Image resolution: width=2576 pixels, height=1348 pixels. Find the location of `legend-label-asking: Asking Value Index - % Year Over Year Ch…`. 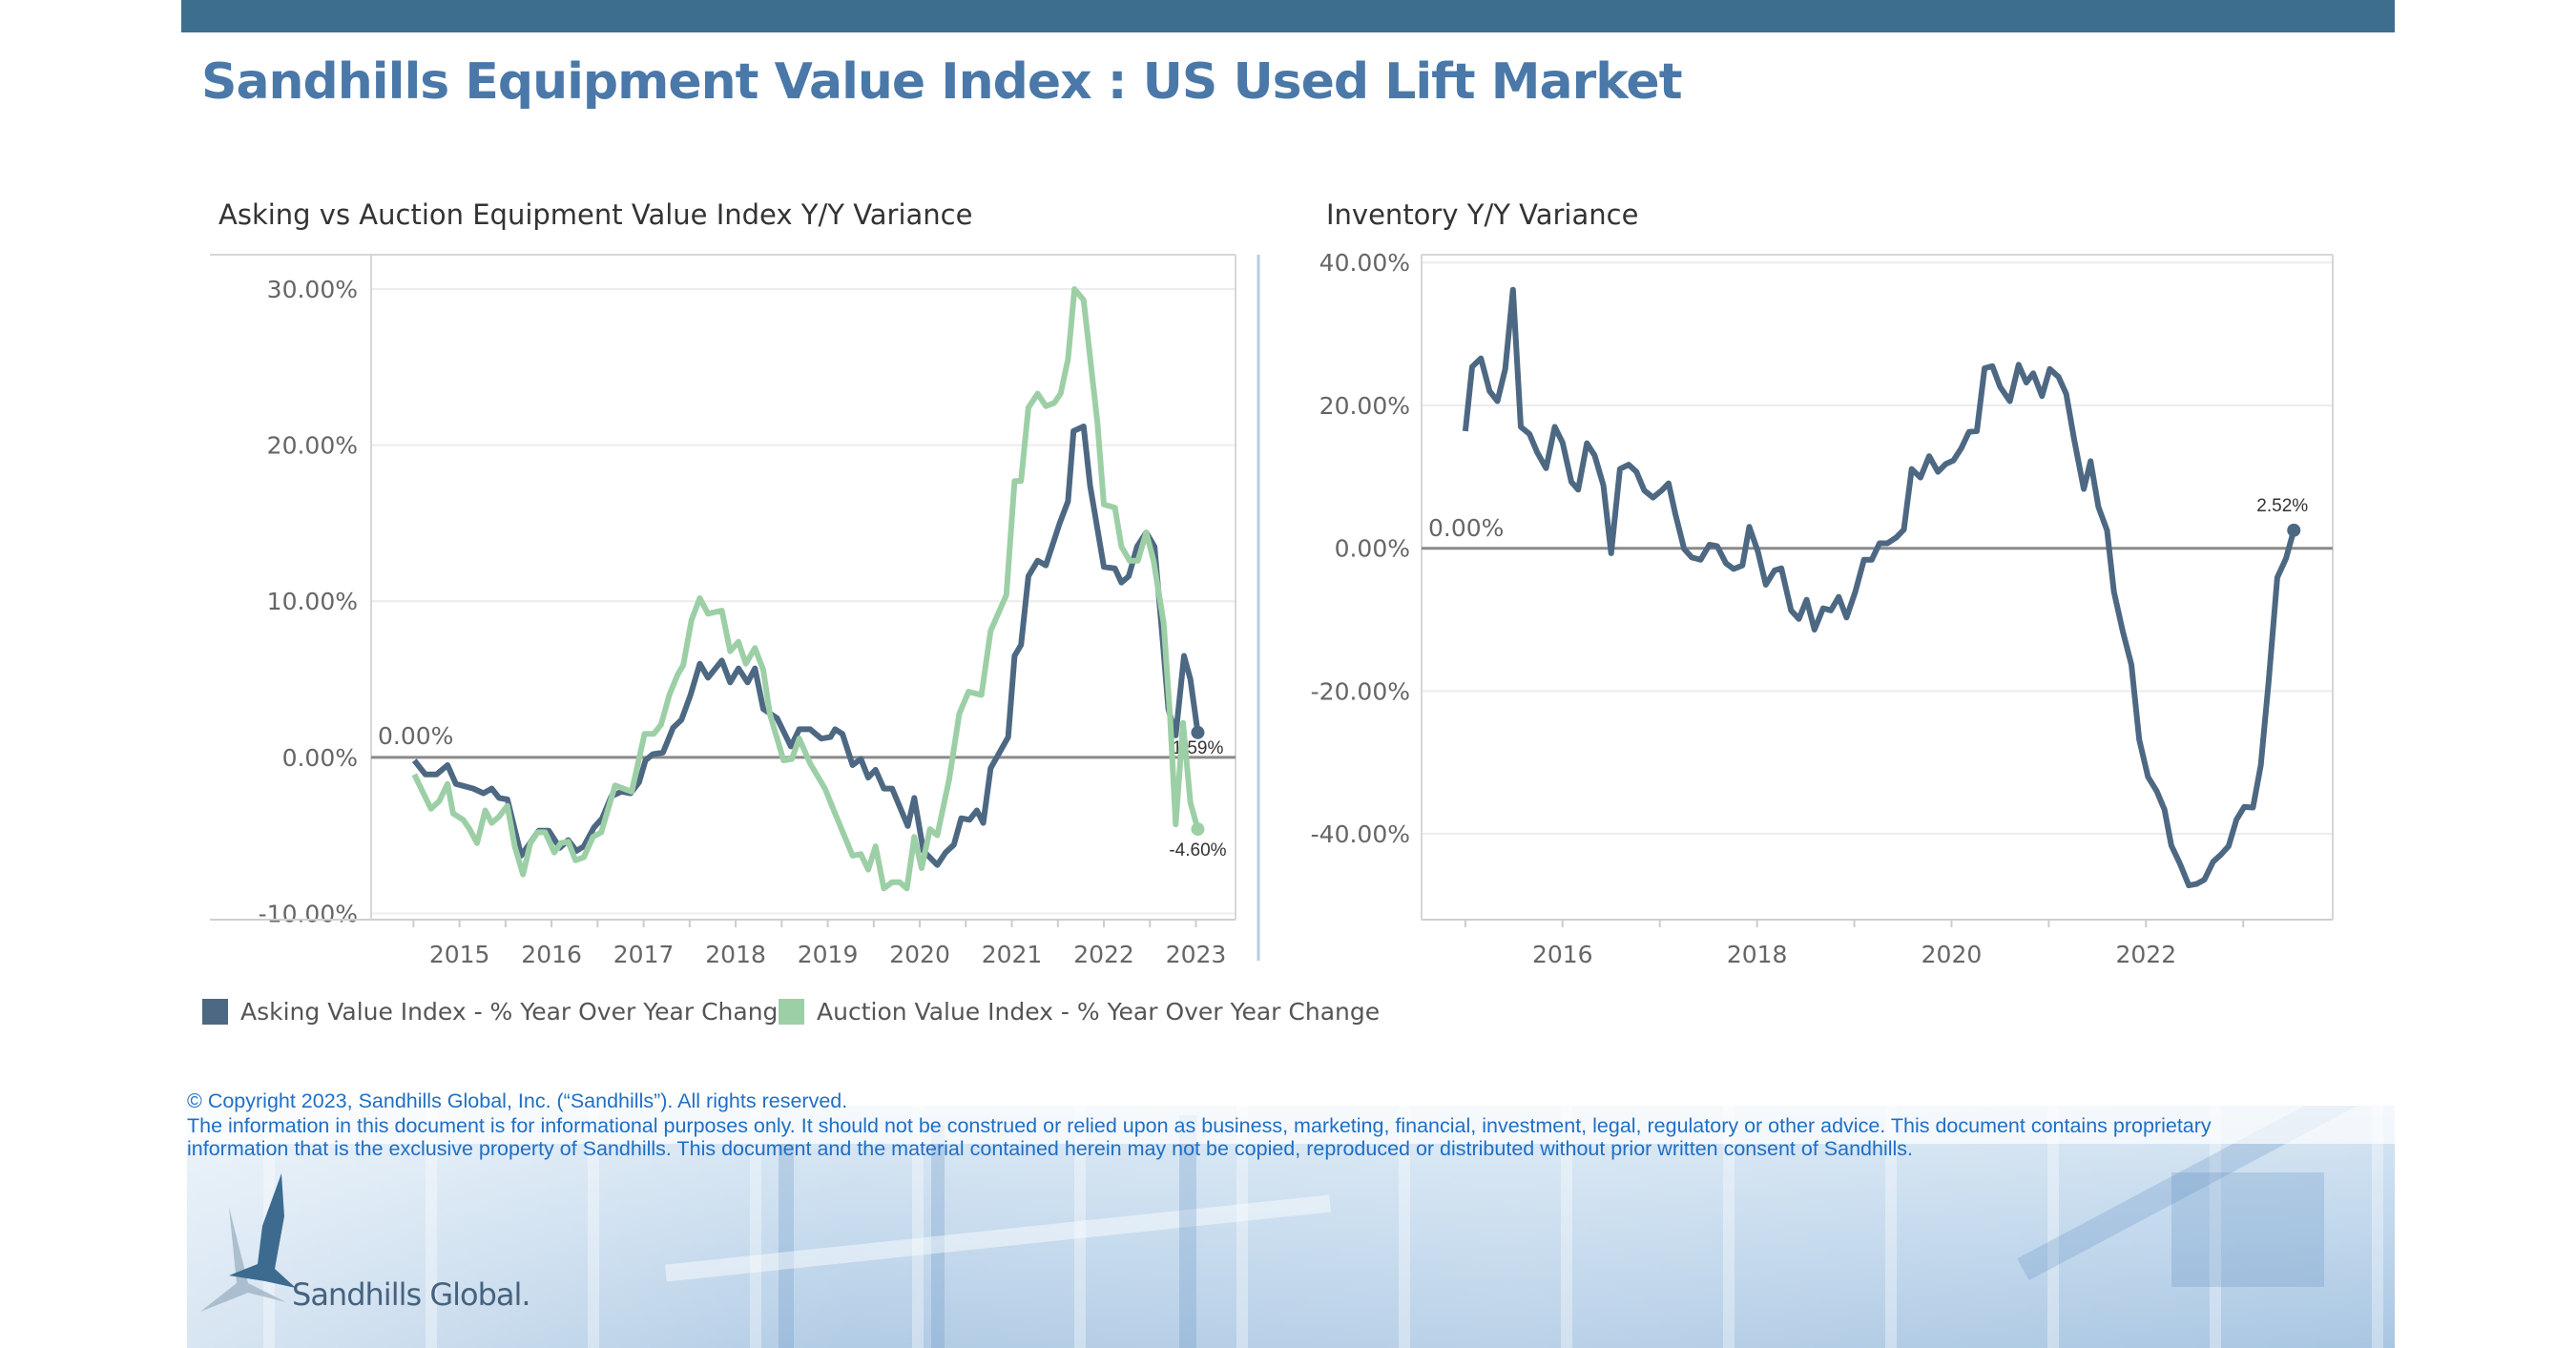

legend-label-asking: Asking Value Index - % Year Over Year Ch… is located at coordinates (516, 1012).